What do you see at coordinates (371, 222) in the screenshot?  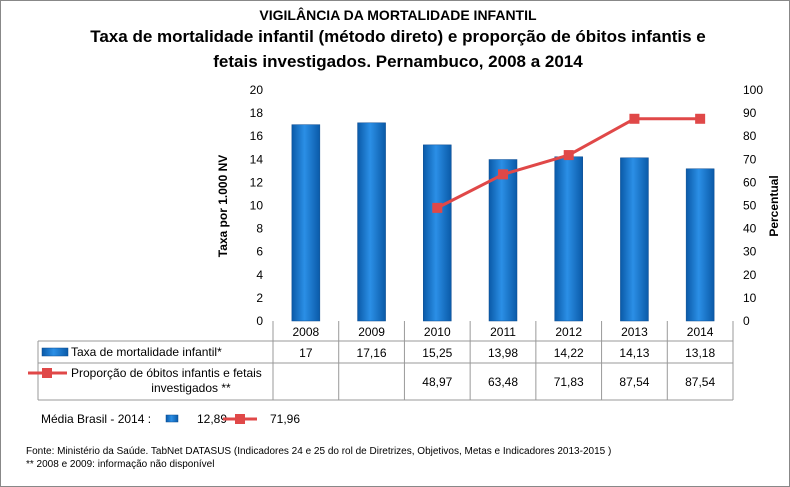 I see `bar-2009` at bounding box center [371, 222].